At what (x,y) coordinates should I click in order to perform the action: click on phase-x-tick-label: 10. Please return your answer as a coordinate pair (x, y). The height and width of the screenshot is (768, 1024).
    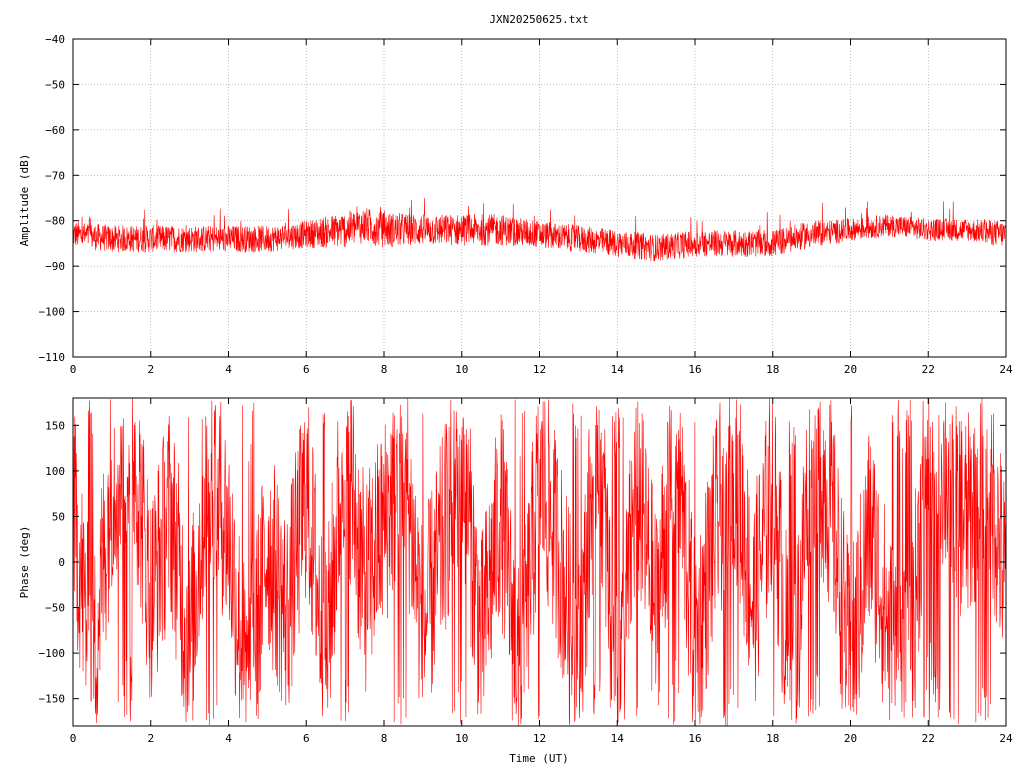
    Looking at the image, I should click on (461, 738).